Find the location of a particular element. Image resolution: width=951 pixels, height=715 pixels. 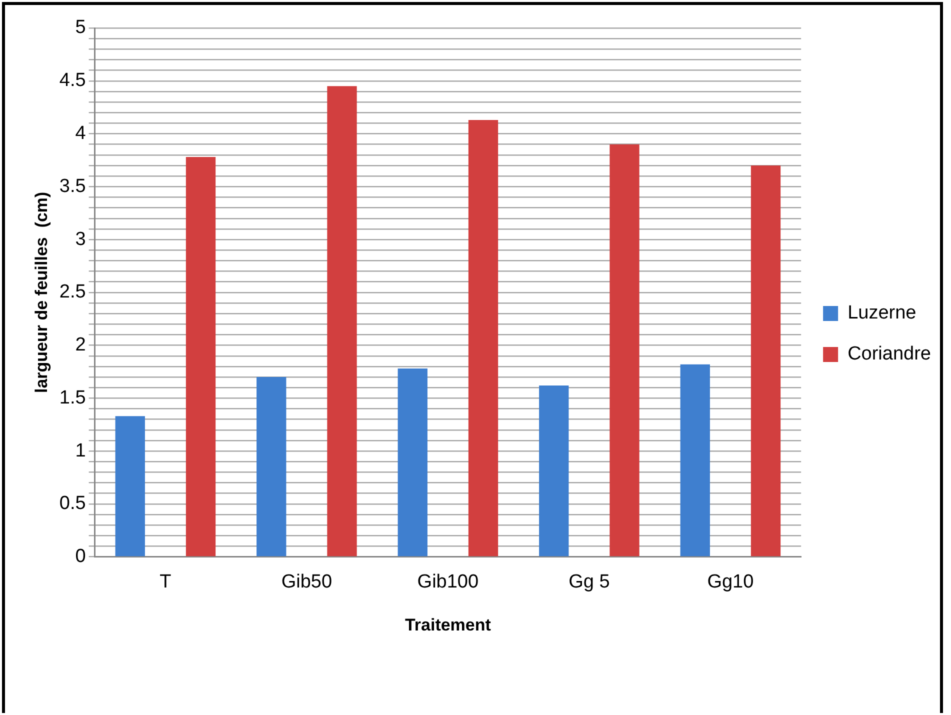

y-tick-label: 3.5 is located at coordinates (72, 186).